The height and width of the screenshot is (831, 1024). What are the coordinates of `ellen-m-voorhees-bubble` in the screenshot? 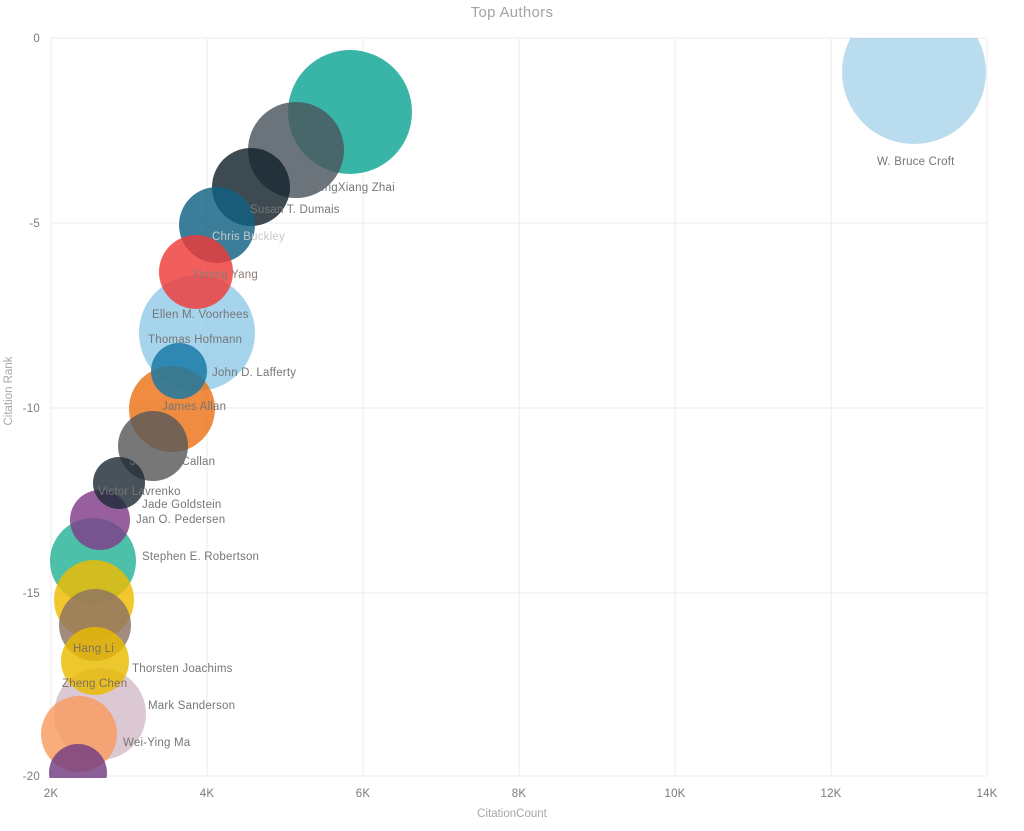 It's located at (196, 272).